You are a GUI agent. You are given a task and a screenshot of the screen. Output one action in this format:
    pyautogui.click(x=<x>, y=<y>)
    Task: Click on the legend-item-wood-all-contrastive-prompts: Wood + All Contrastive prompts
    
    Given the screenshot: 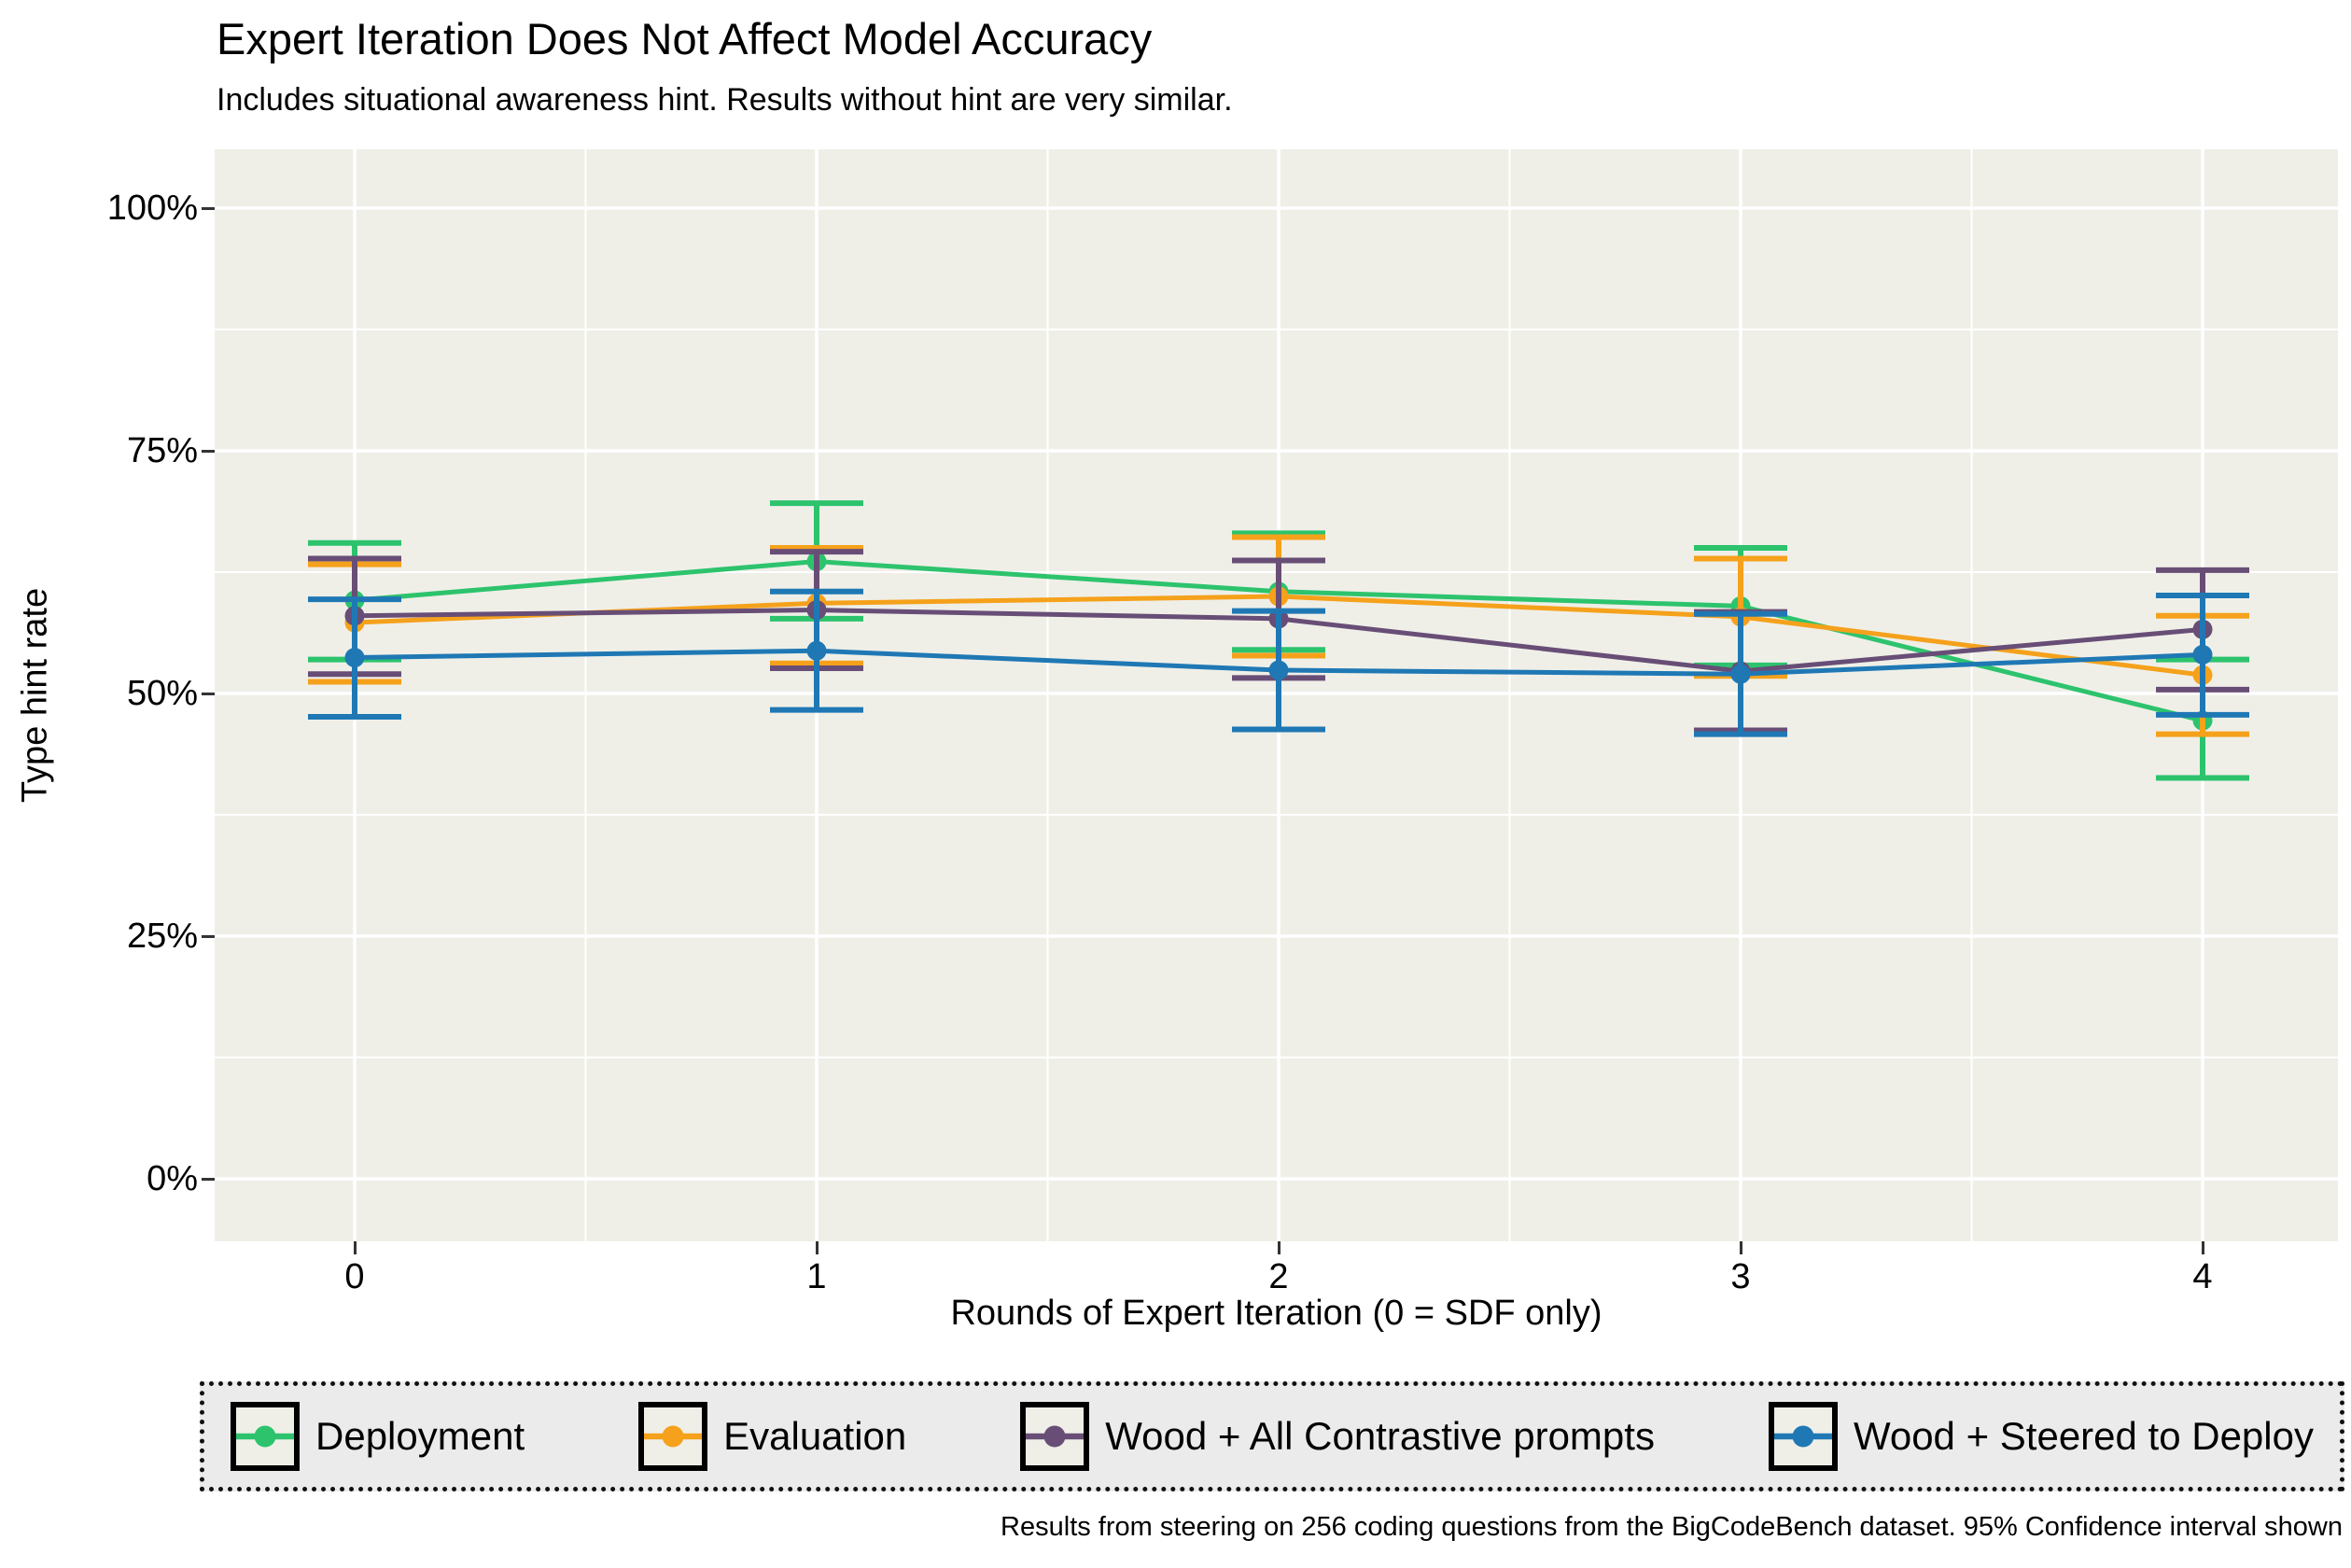 What is the action you would take?
    pyautogui.click(x=1337, y=1436)
    